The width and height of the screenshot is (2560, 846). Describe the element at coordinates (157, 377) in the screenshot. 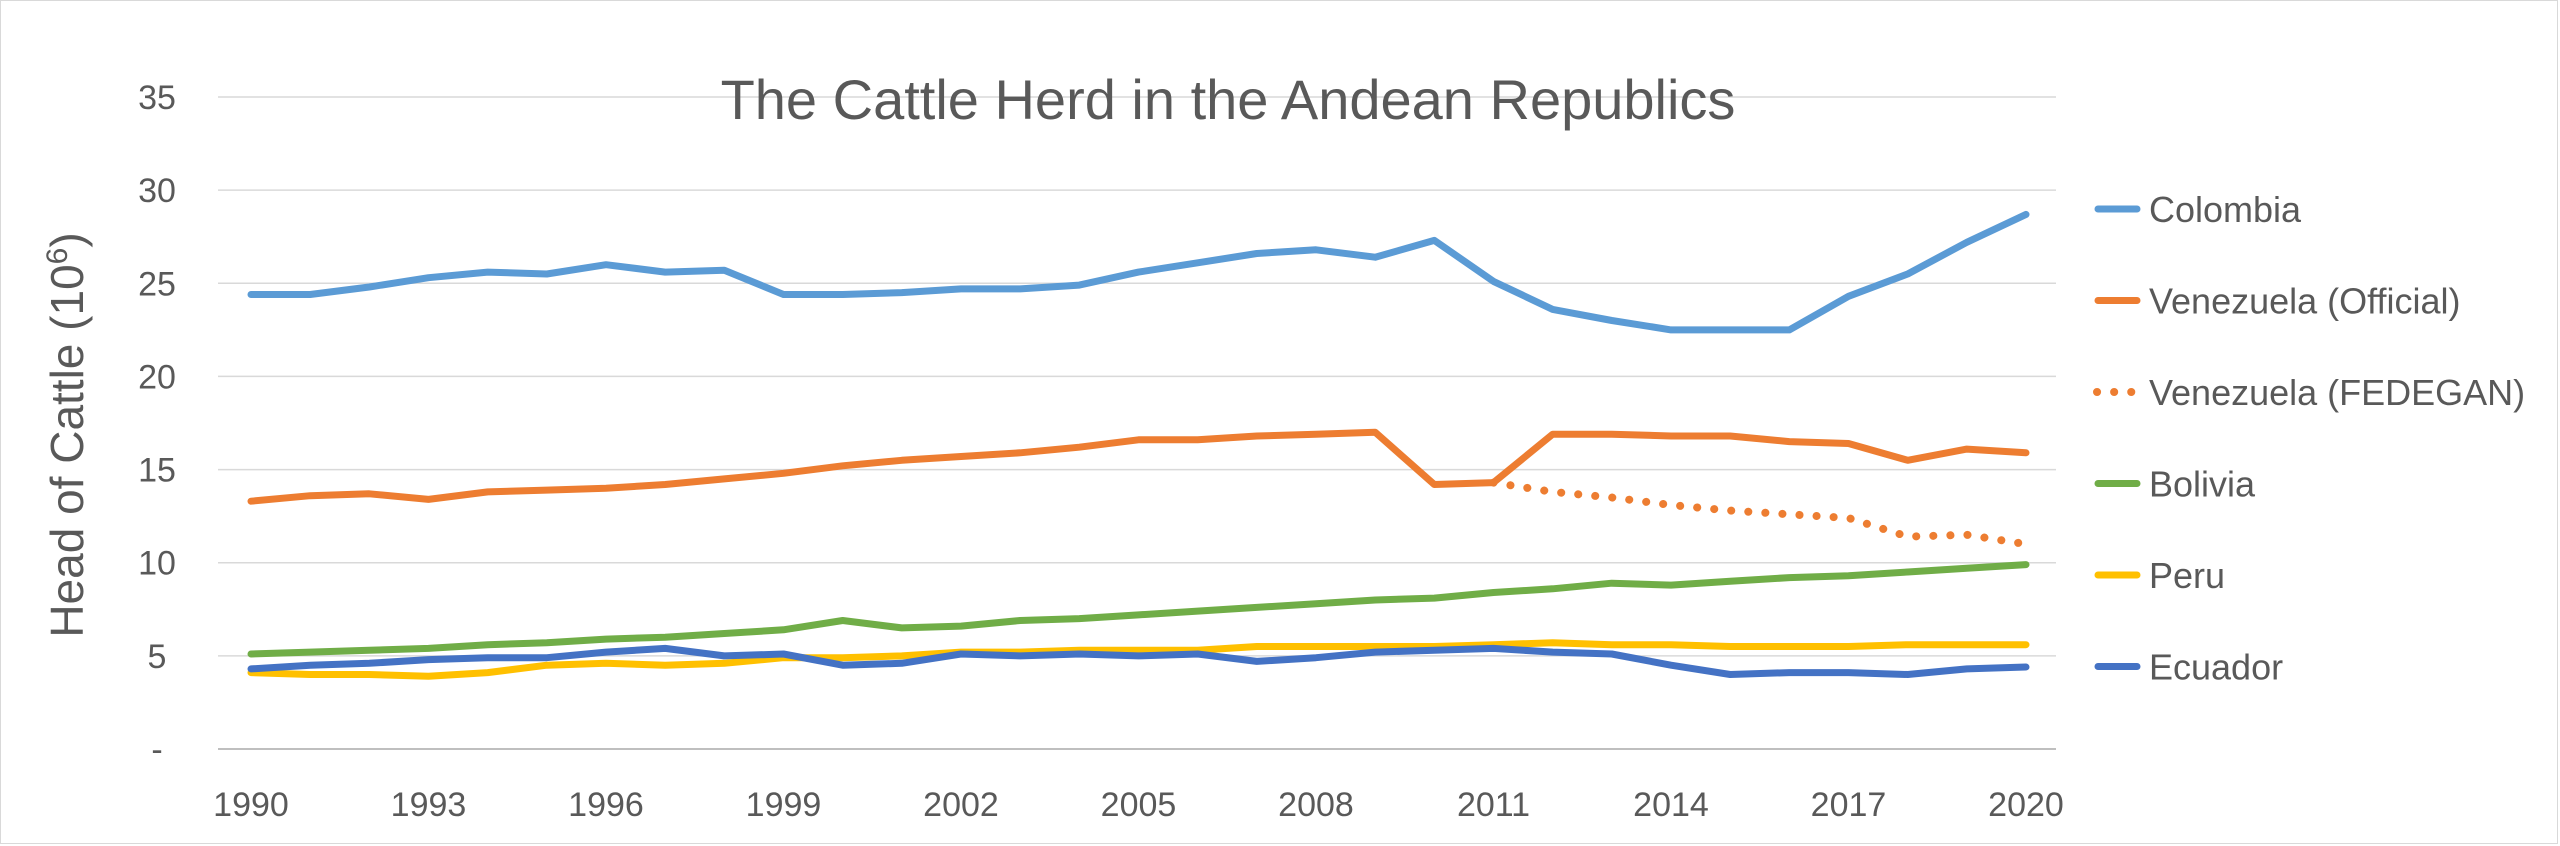

I see `y-tick-label: 20` at that location.